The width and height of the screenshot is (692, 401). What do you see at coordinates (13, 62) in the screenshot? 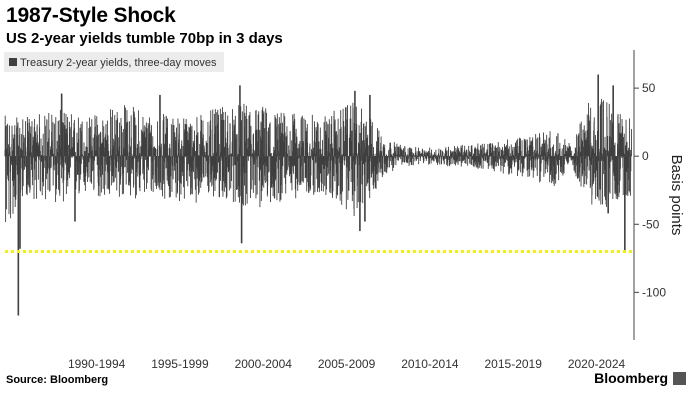
I see `legend-swatch` at bounding box center [13, 62].